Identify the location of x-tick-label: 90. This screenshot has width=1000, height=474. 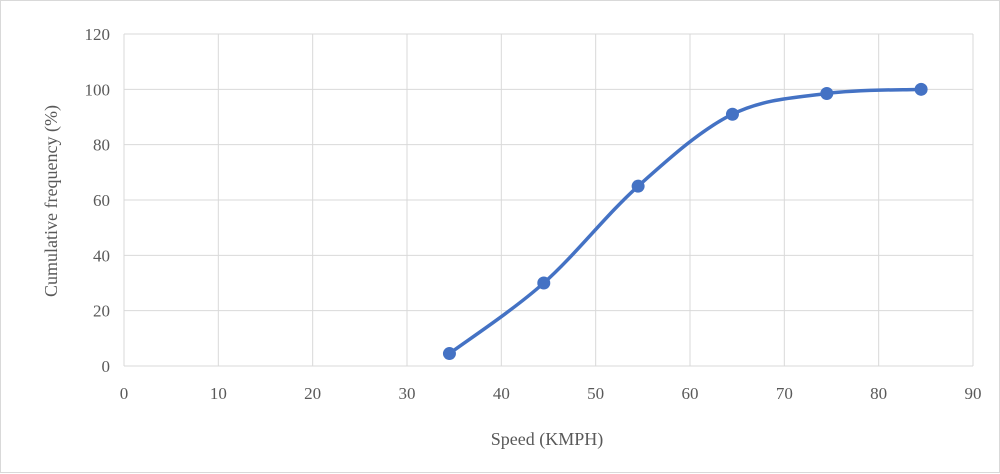
(973, 393).